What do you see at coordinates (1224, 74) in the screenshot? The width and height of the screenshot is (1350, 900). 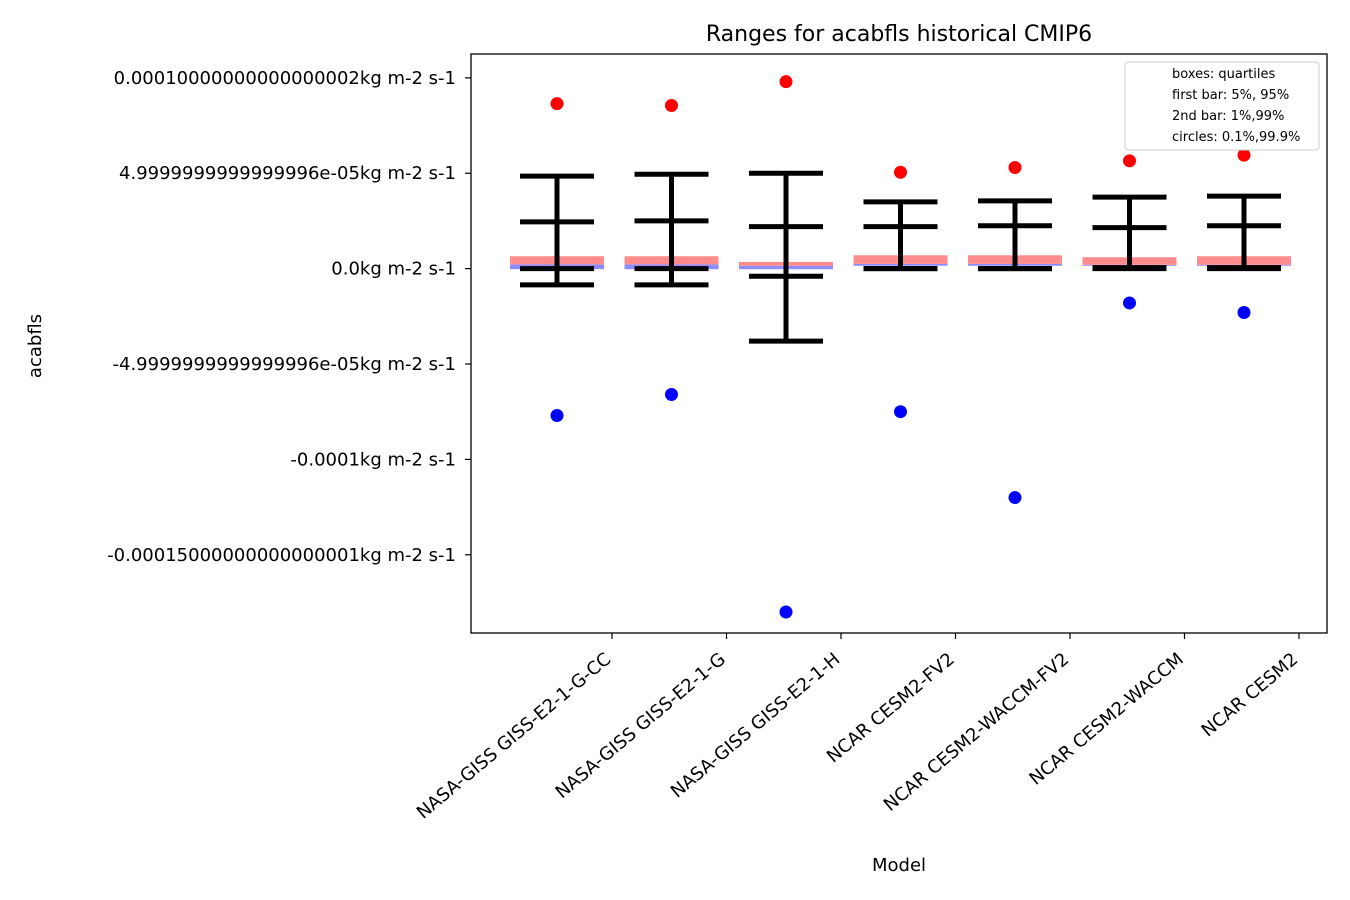 I see `legend-entry: boxes: quartiles` at bounding box center [1224, 74].